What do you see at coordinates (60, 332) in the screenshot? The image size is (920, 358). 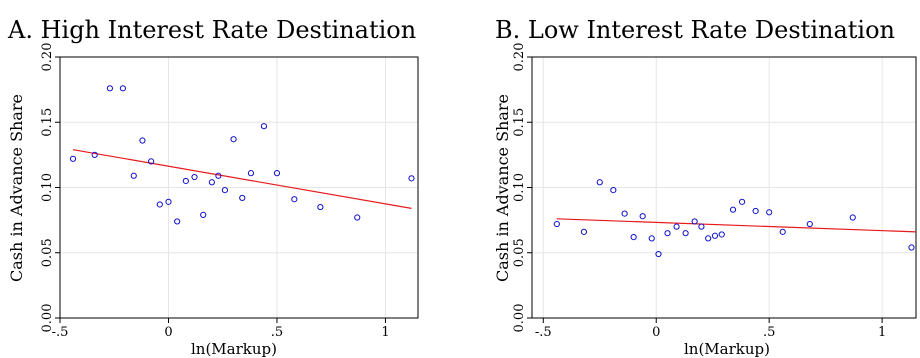 I see `panel-a-x-tick-label: -.5` at bounding box center [60, 332].